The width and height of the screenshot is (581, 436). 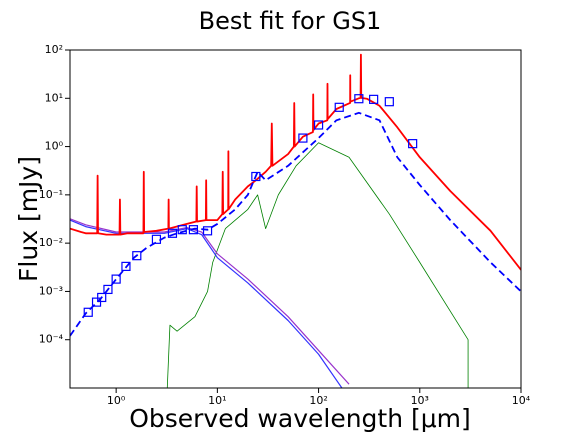 What do you see at coordinates (217, 400) in the screenshot?
I see `x-tick-label: 10¹` at bounding box center [217, 400].